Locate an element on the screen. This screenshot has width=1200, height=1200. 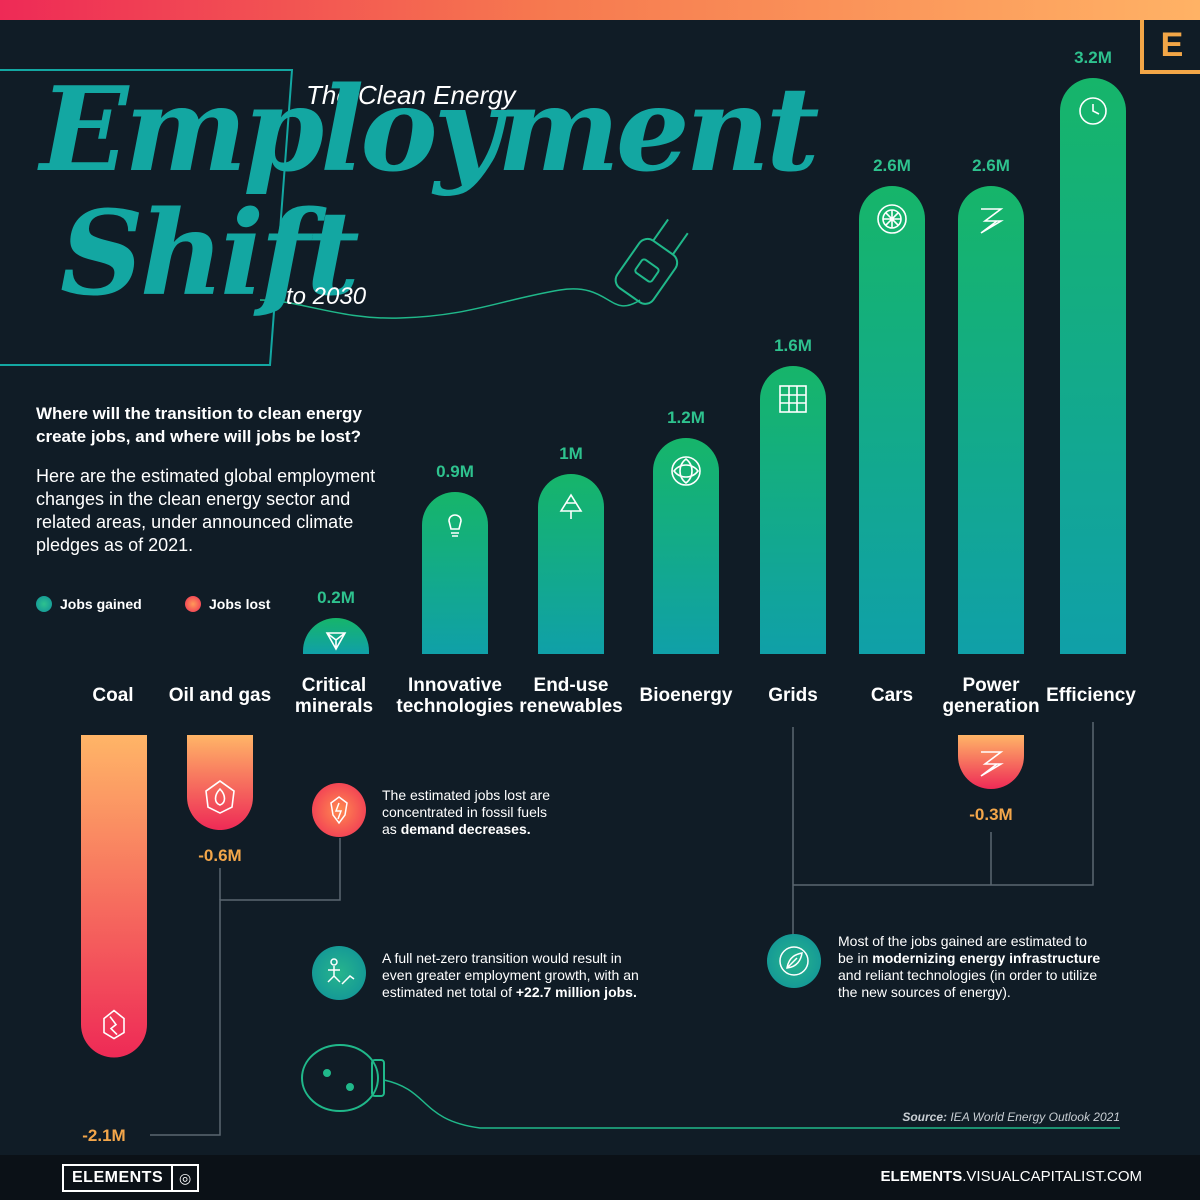
title-kicker: The Clean Energy is located at coordinates (411, 95).